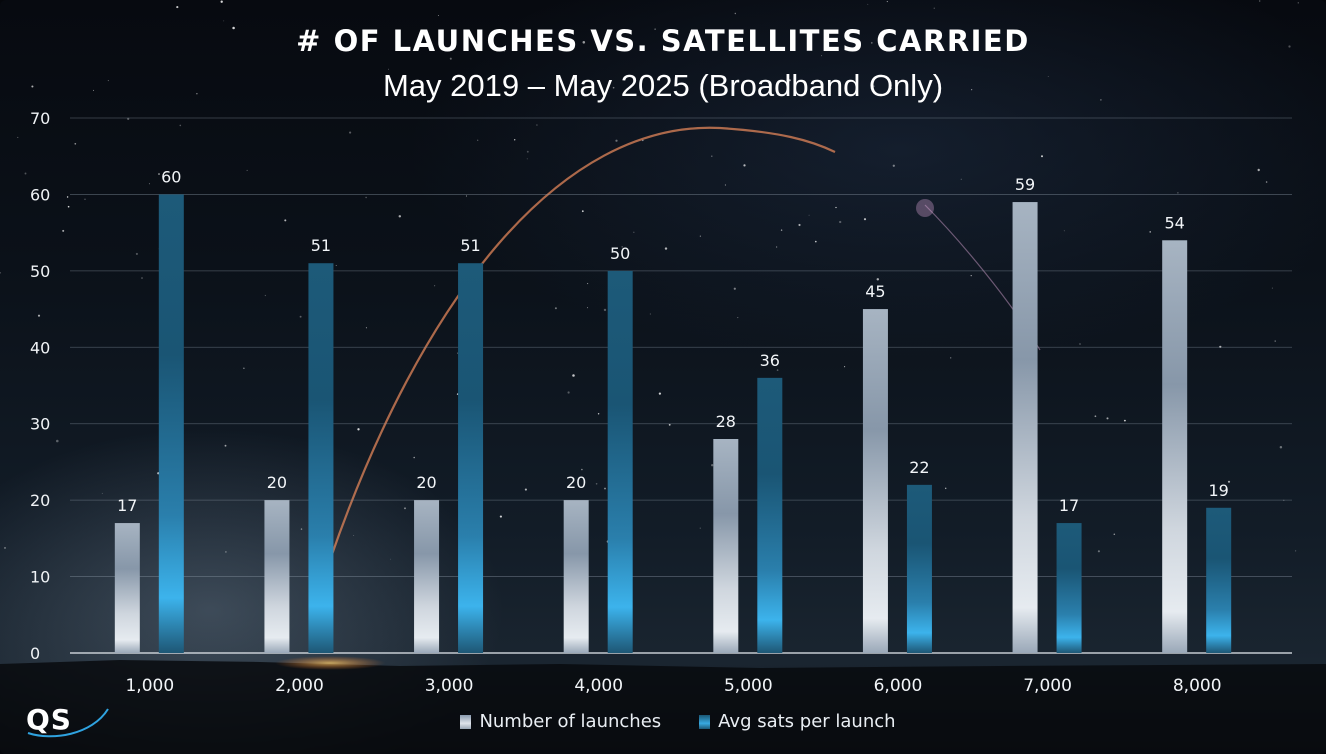 The image size is (1326, 754). What do you see at coordinates (35, 653) in the screenshot?
I see `y-tick-label: 0` at bounding box center [35, 653].